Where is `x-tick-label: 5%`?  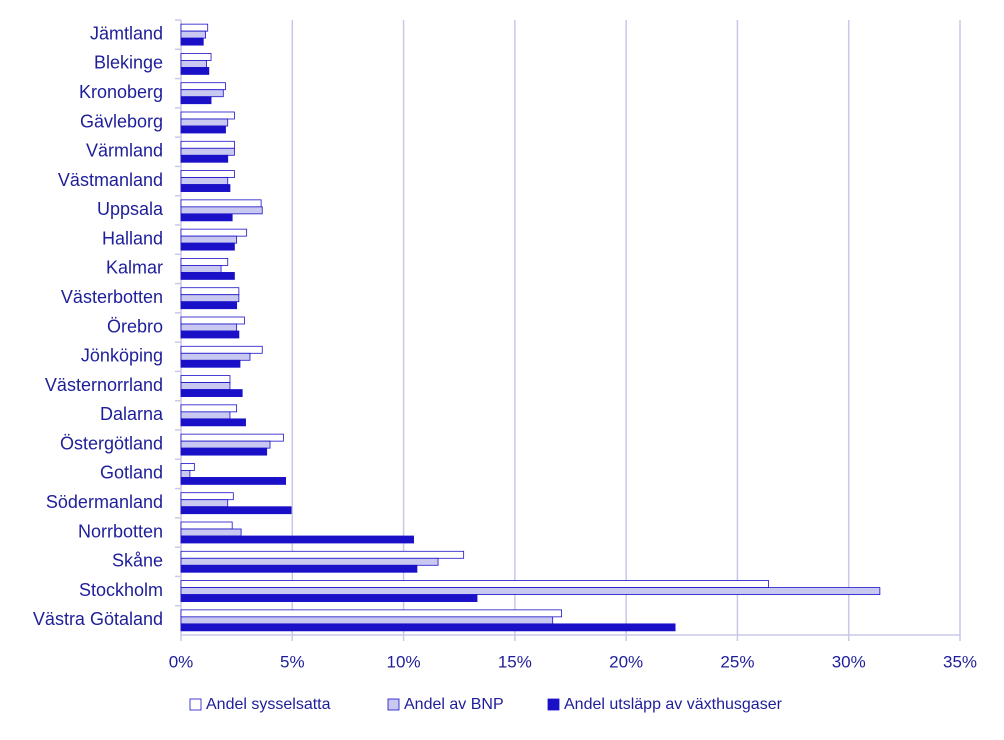 x-tick-label: 5% is located at coordinates (292, 661).